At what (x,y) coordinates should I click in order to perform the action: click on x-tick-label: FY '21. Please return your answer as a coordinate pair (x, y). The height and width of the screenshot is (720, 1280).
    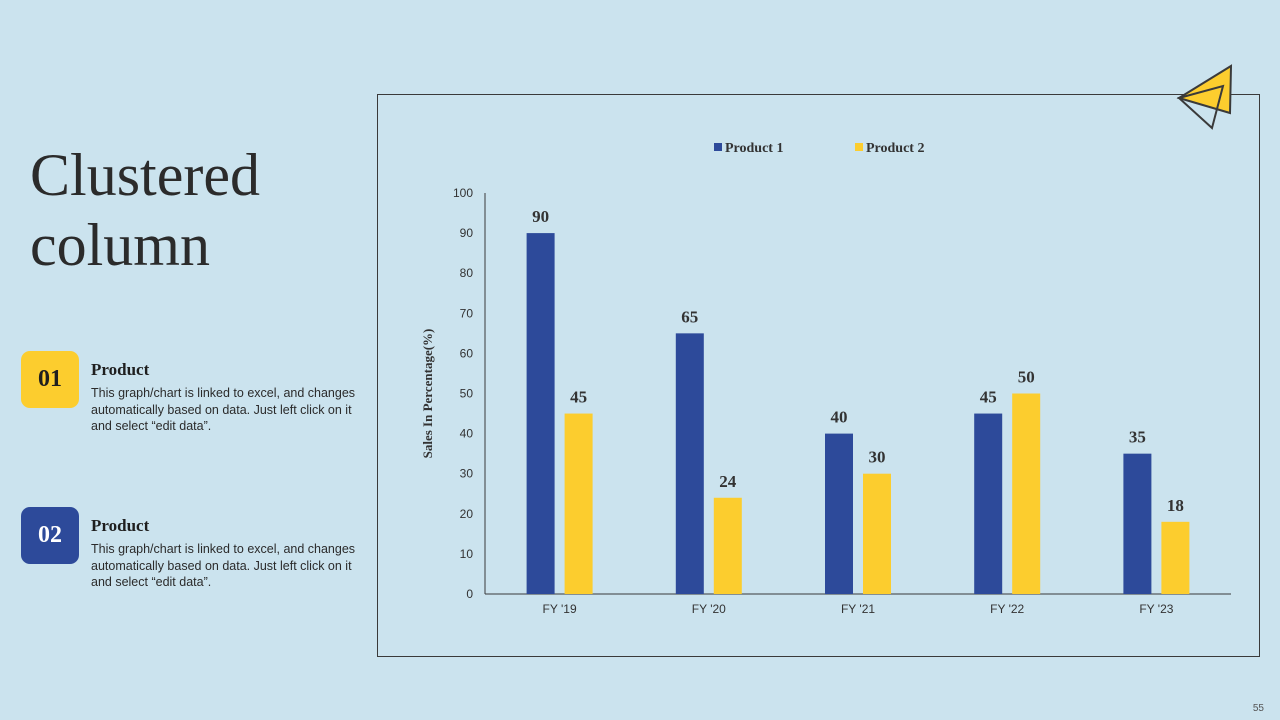
    Looking at the image, I should click on (858, 609).